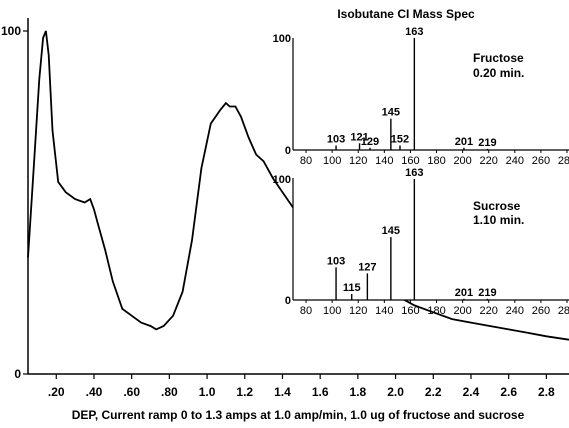  Describe the element at coordinates (306, 311) in the screenshot. I see `sucrose-x-tick-label: 80` at that location.